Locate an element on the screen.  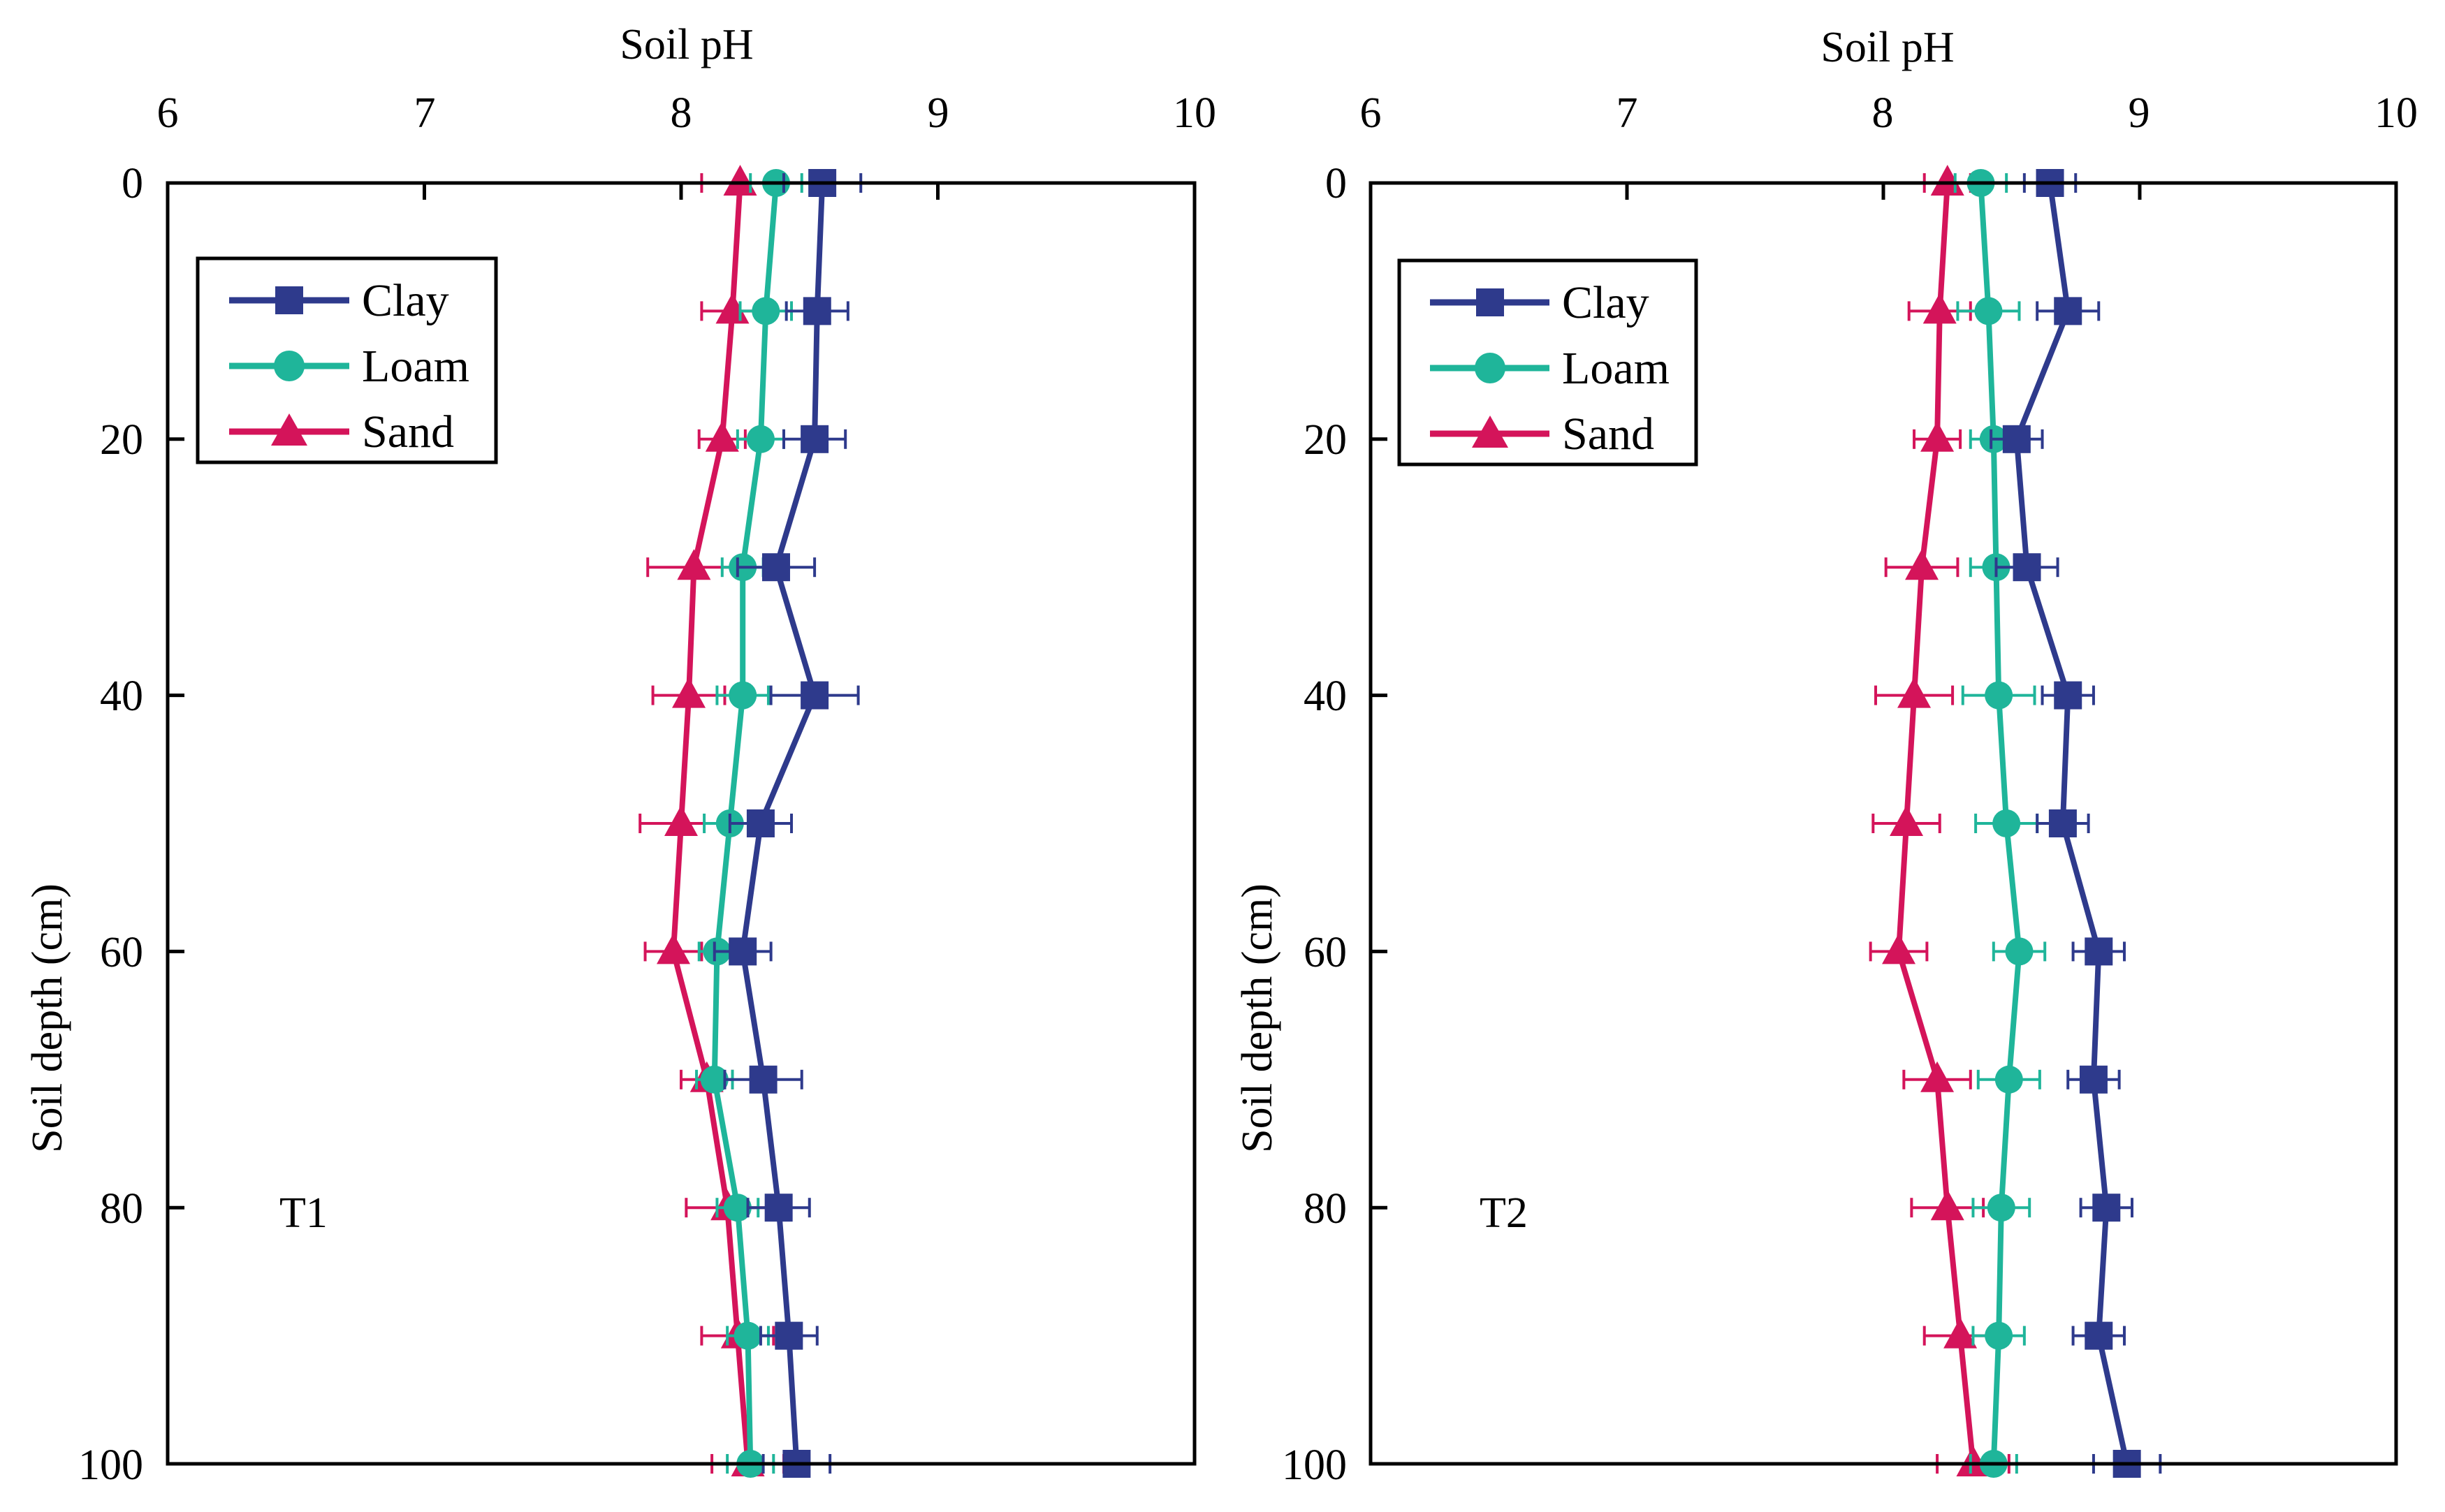
y-axis-title: Soil depth (cm) is located at coordinates (1257, 1018).